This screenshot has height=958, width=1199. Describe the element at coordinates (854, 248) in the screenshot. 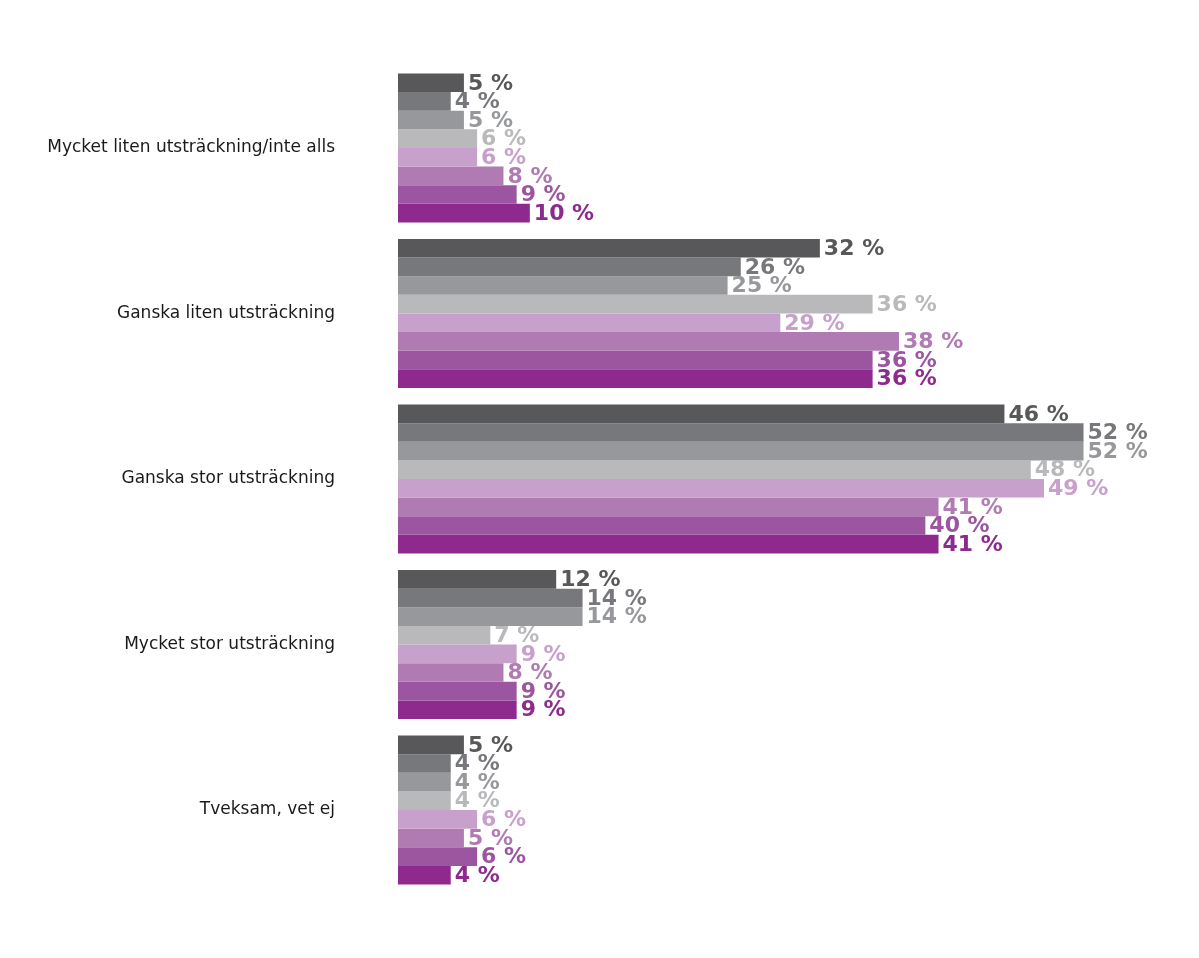

I see `data-label: 32 %` at that location.